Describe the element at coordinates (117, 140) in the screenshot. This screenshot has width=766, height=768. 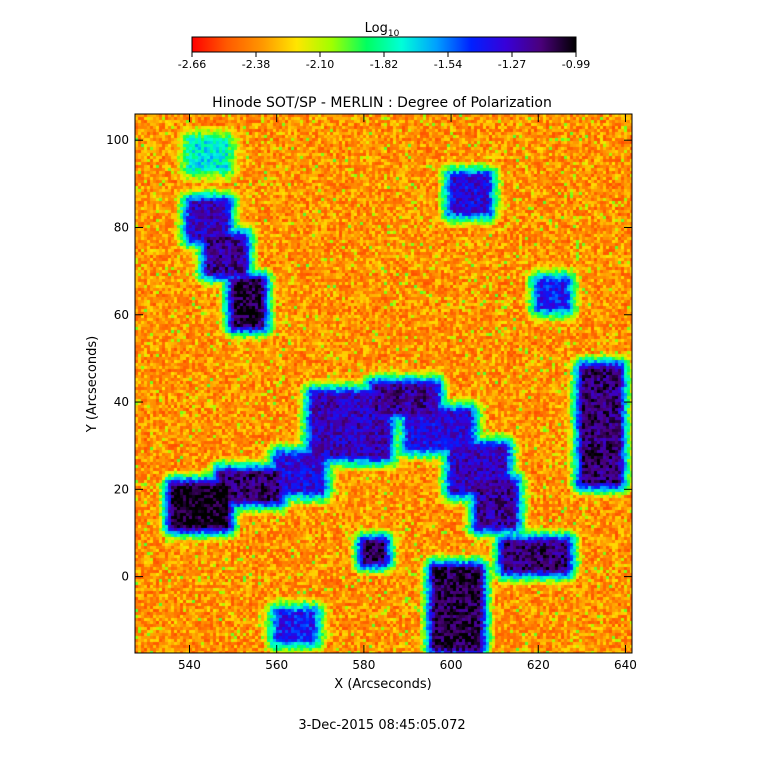
I see `y-tick-label: 100` at that location.